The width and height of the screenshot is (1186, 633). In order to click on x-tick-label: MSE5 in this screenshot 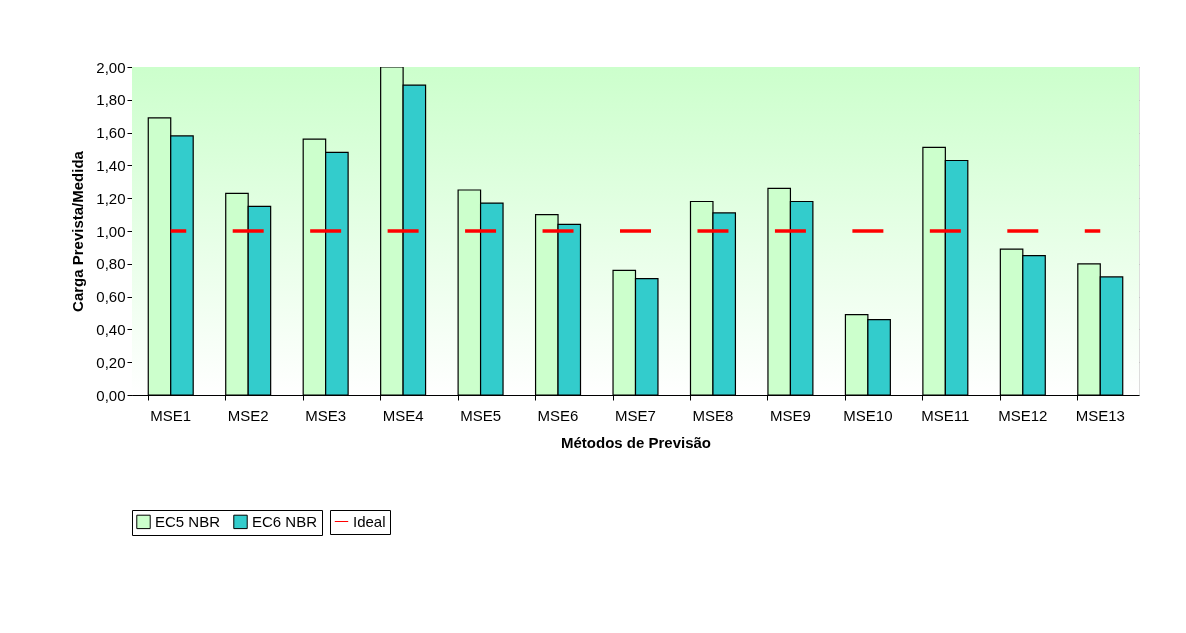, I will do `click(481, 415)`.